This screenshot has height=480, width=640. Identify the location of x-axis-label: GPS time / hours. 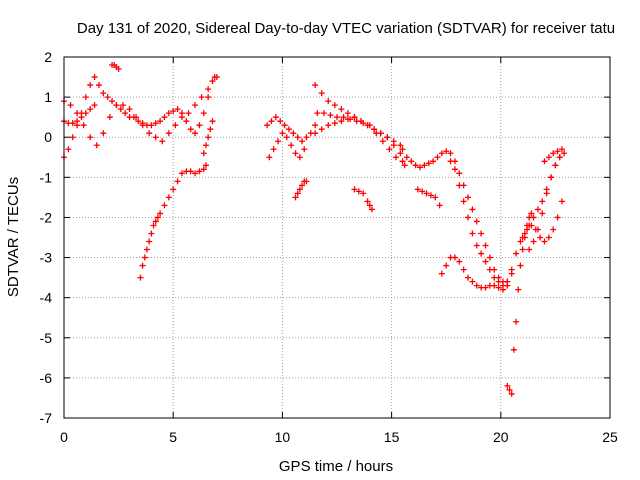
(336, 466).